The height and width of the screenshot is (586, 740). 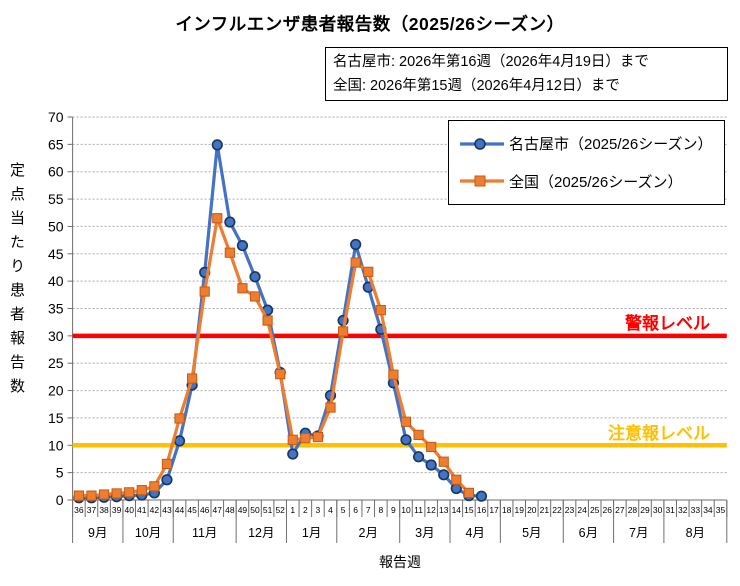 What do you see at coordinates (670, 510) in the screenshot?
I see `svg-text: 31` at bounding box center [670, 510].